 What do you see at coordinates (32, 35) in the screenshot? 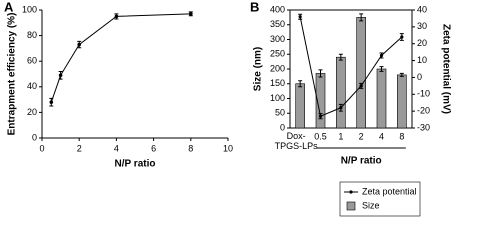
I see `y-tick-label: 80` at bounding box center [32, 35].